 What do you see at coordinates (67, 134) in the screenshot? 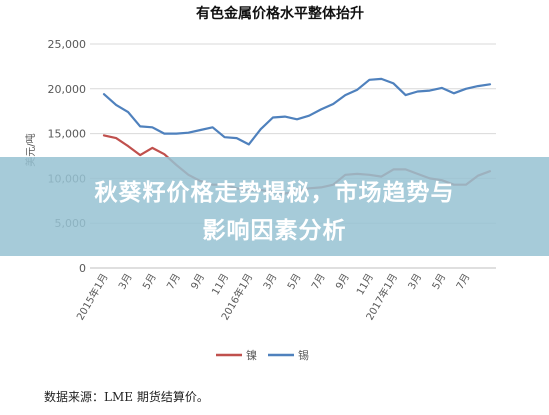
I see `y-tick-label: 15,000` at bounding box center [67, 134].